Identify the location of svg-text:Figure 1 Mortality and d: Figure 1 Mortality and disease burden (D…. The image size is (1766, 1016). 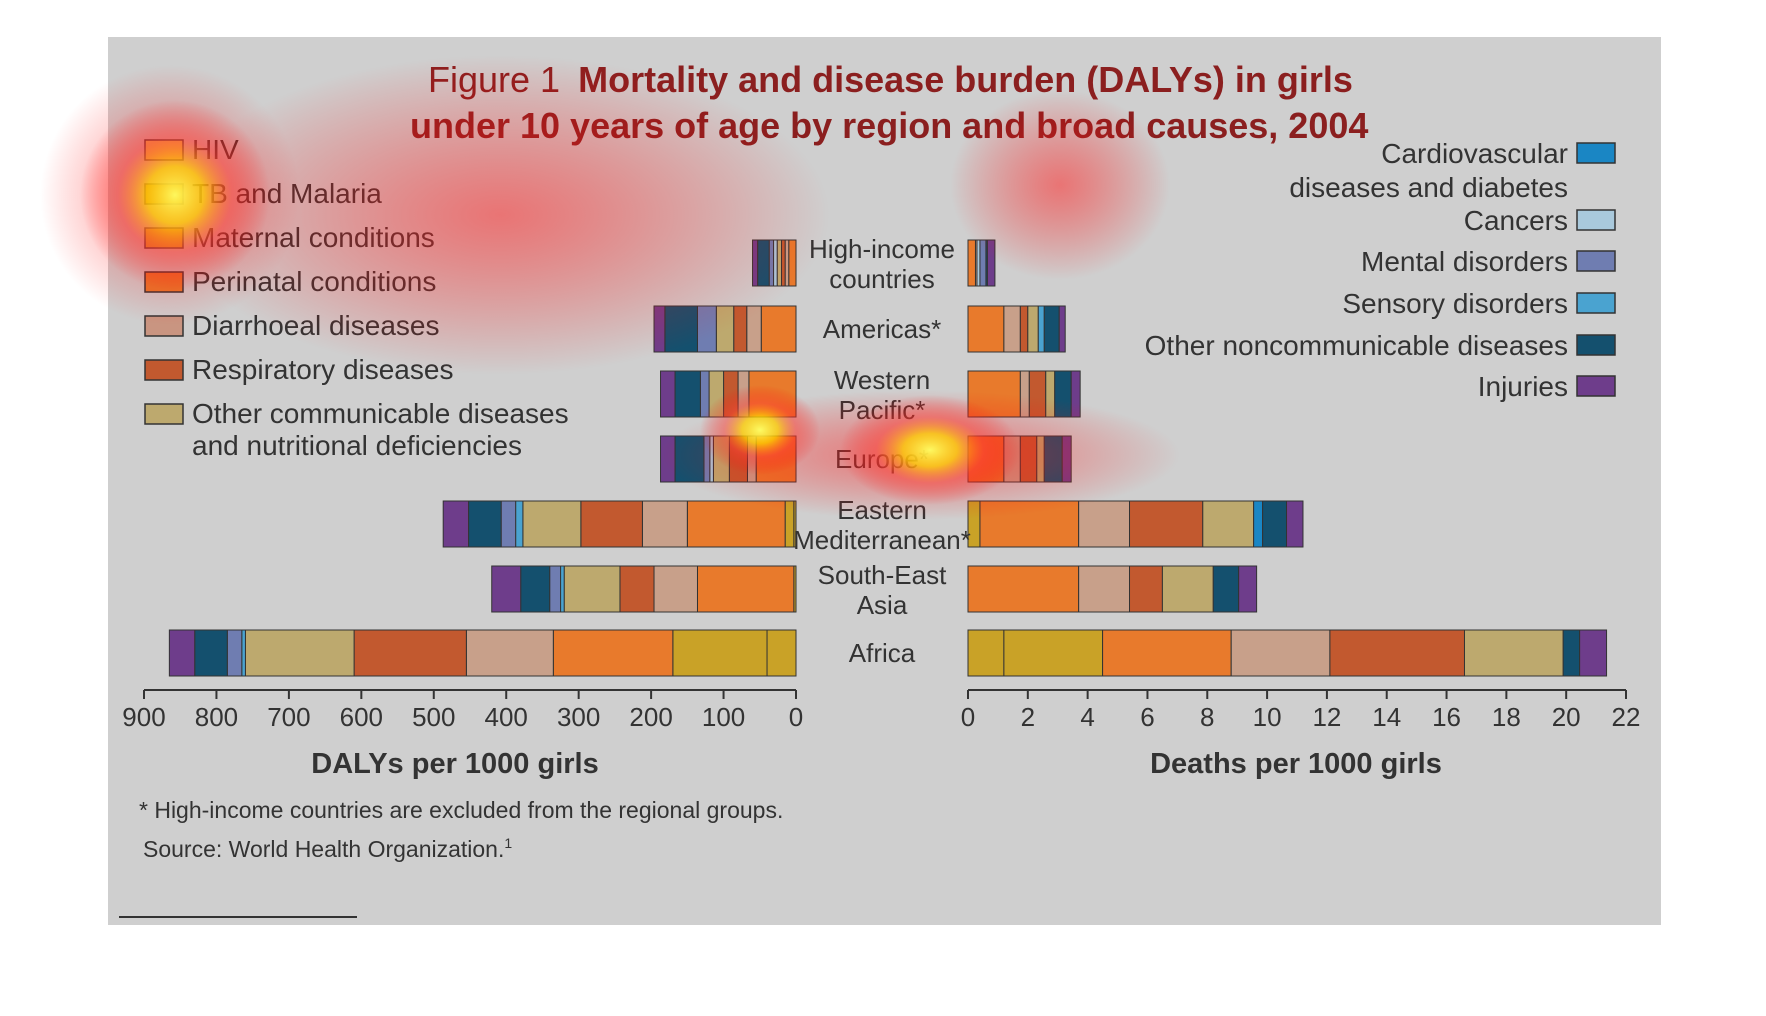
(890, 79).